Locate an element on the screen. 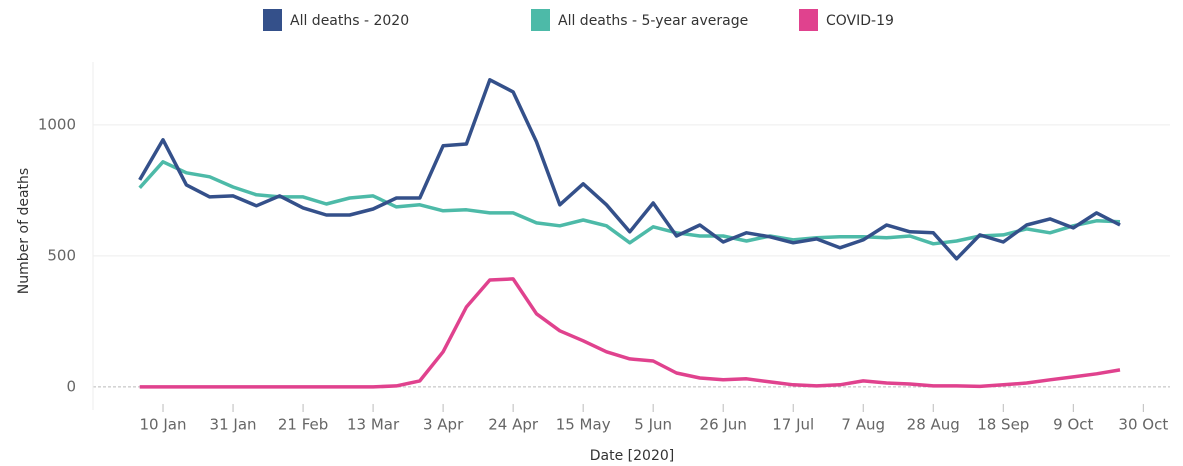 The width and height of the screenshot is (1183, 466). x-tick-label: 15 May is located at coordinates (583, 425).